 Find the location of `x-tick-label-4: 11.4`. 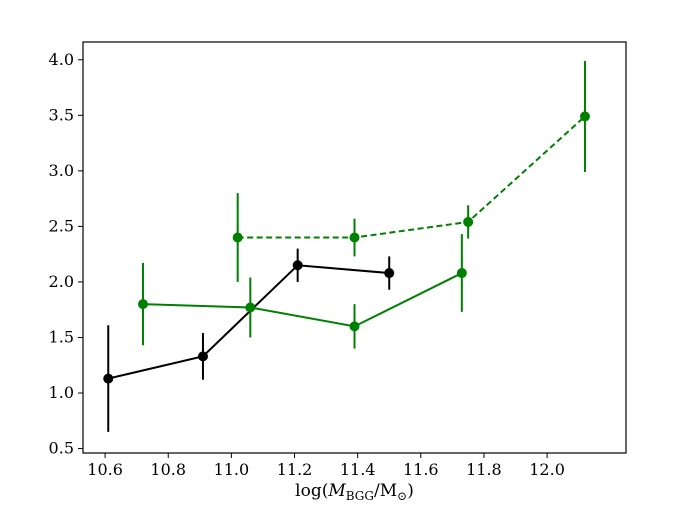

x-tick-label-4: 11.4 is located at coordinates (358, 469).